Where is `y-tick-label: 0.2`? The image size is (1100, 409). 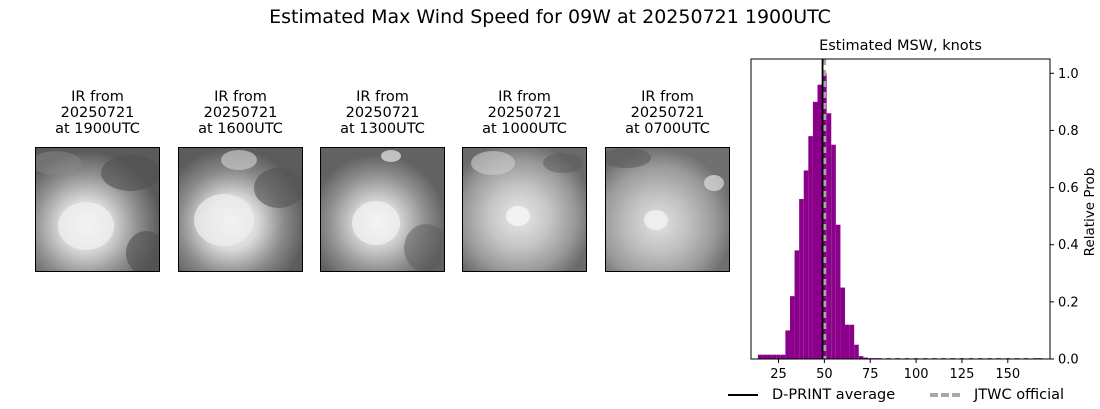 y-tick-label: 0.2 is located at coordinates (1068, 302).